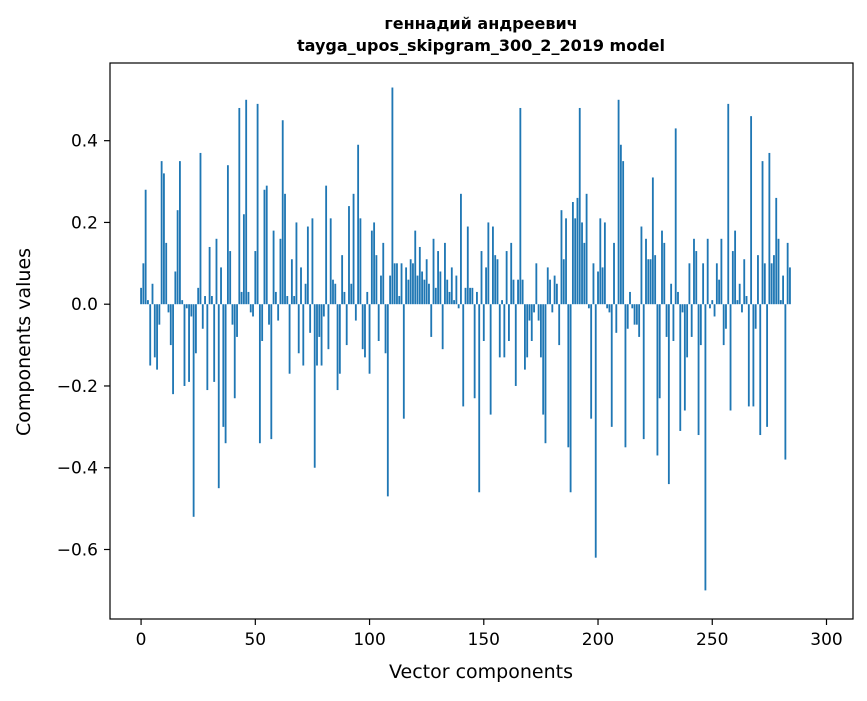 The image size is (867, 701). Describe the element at coordinates (826, 640) in the screenshot. I see `x-tick-label: 300` at that location.